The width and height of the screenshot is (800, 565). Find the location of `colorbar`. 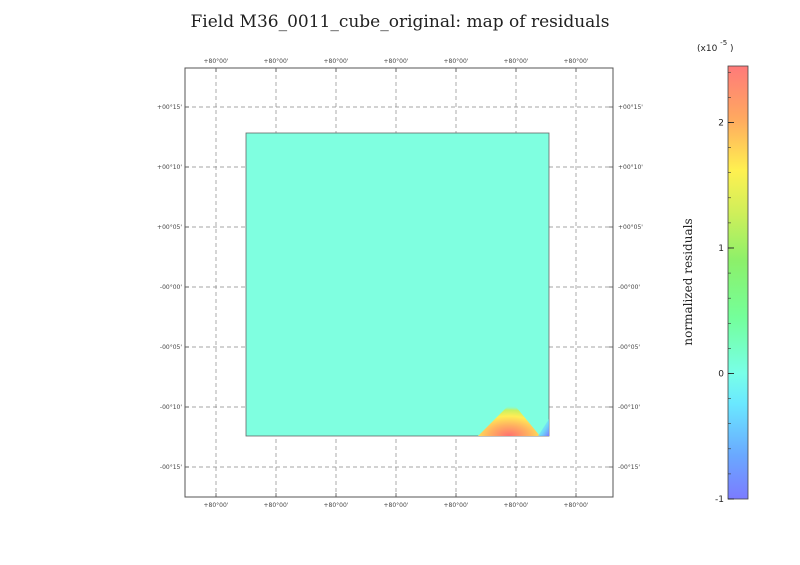

colorbar is located at coordinates (738, 282).